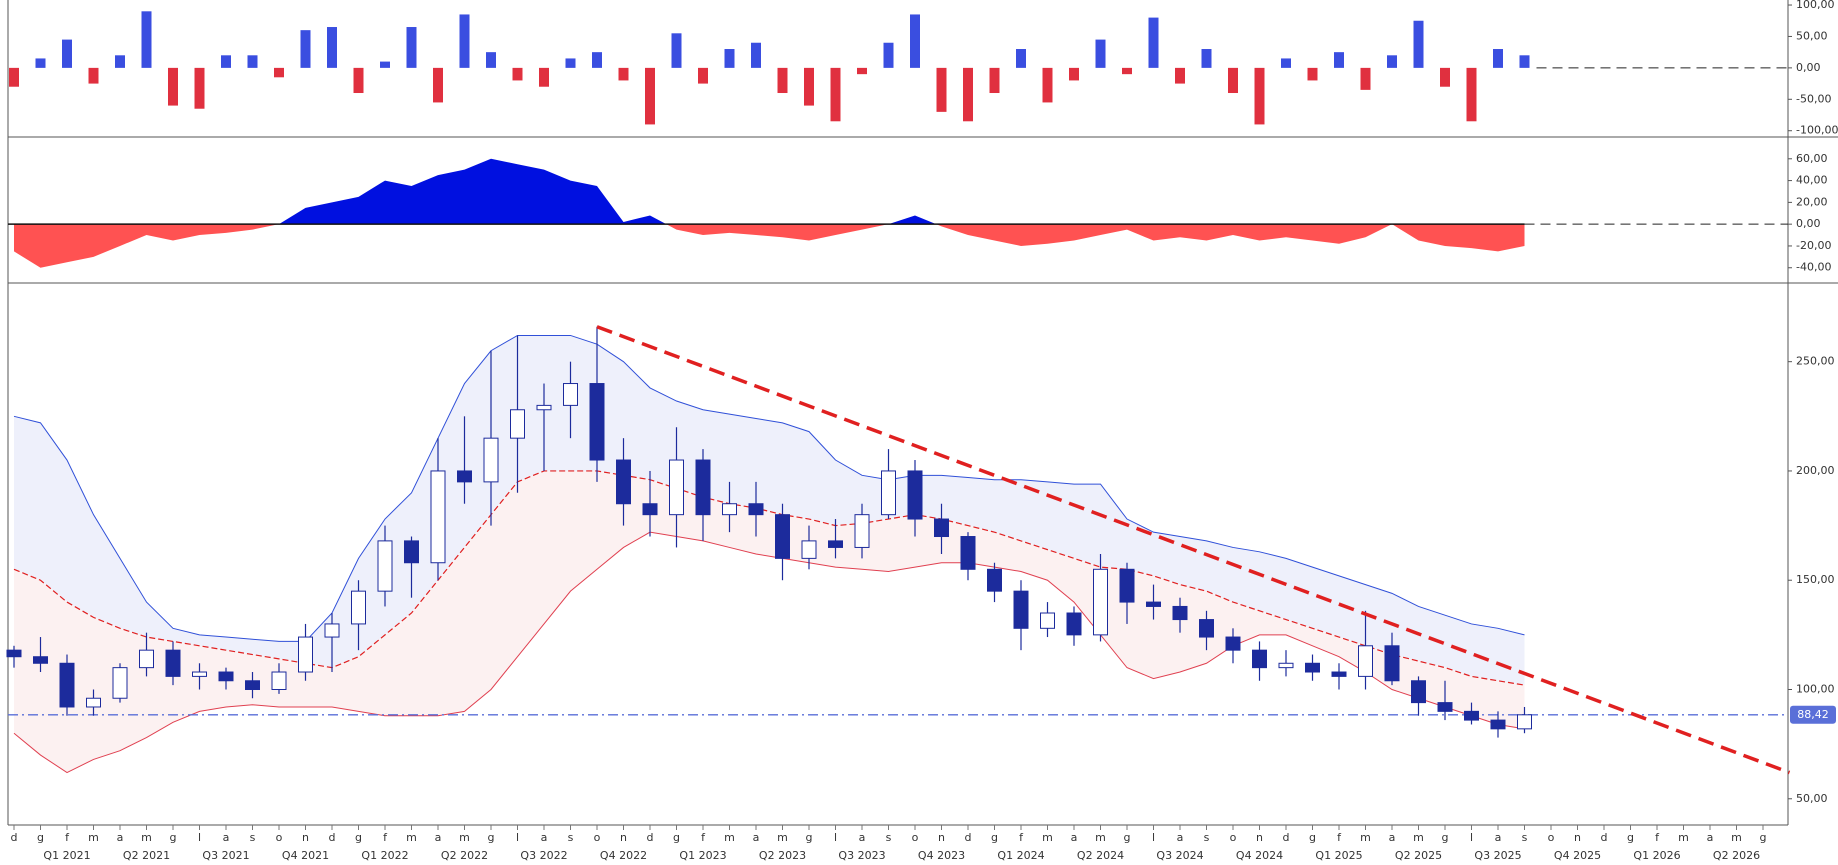 Image resolution: width=1838 pixels, height=865 pixels. I want to click on x-tick-label: o, so click(597, 837).